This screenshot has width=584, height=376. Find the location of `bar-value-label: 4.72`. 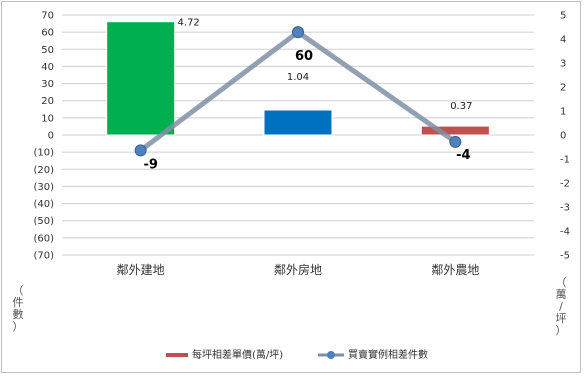

bar-value-label: 4.72 is located at coordinates (189, 23).